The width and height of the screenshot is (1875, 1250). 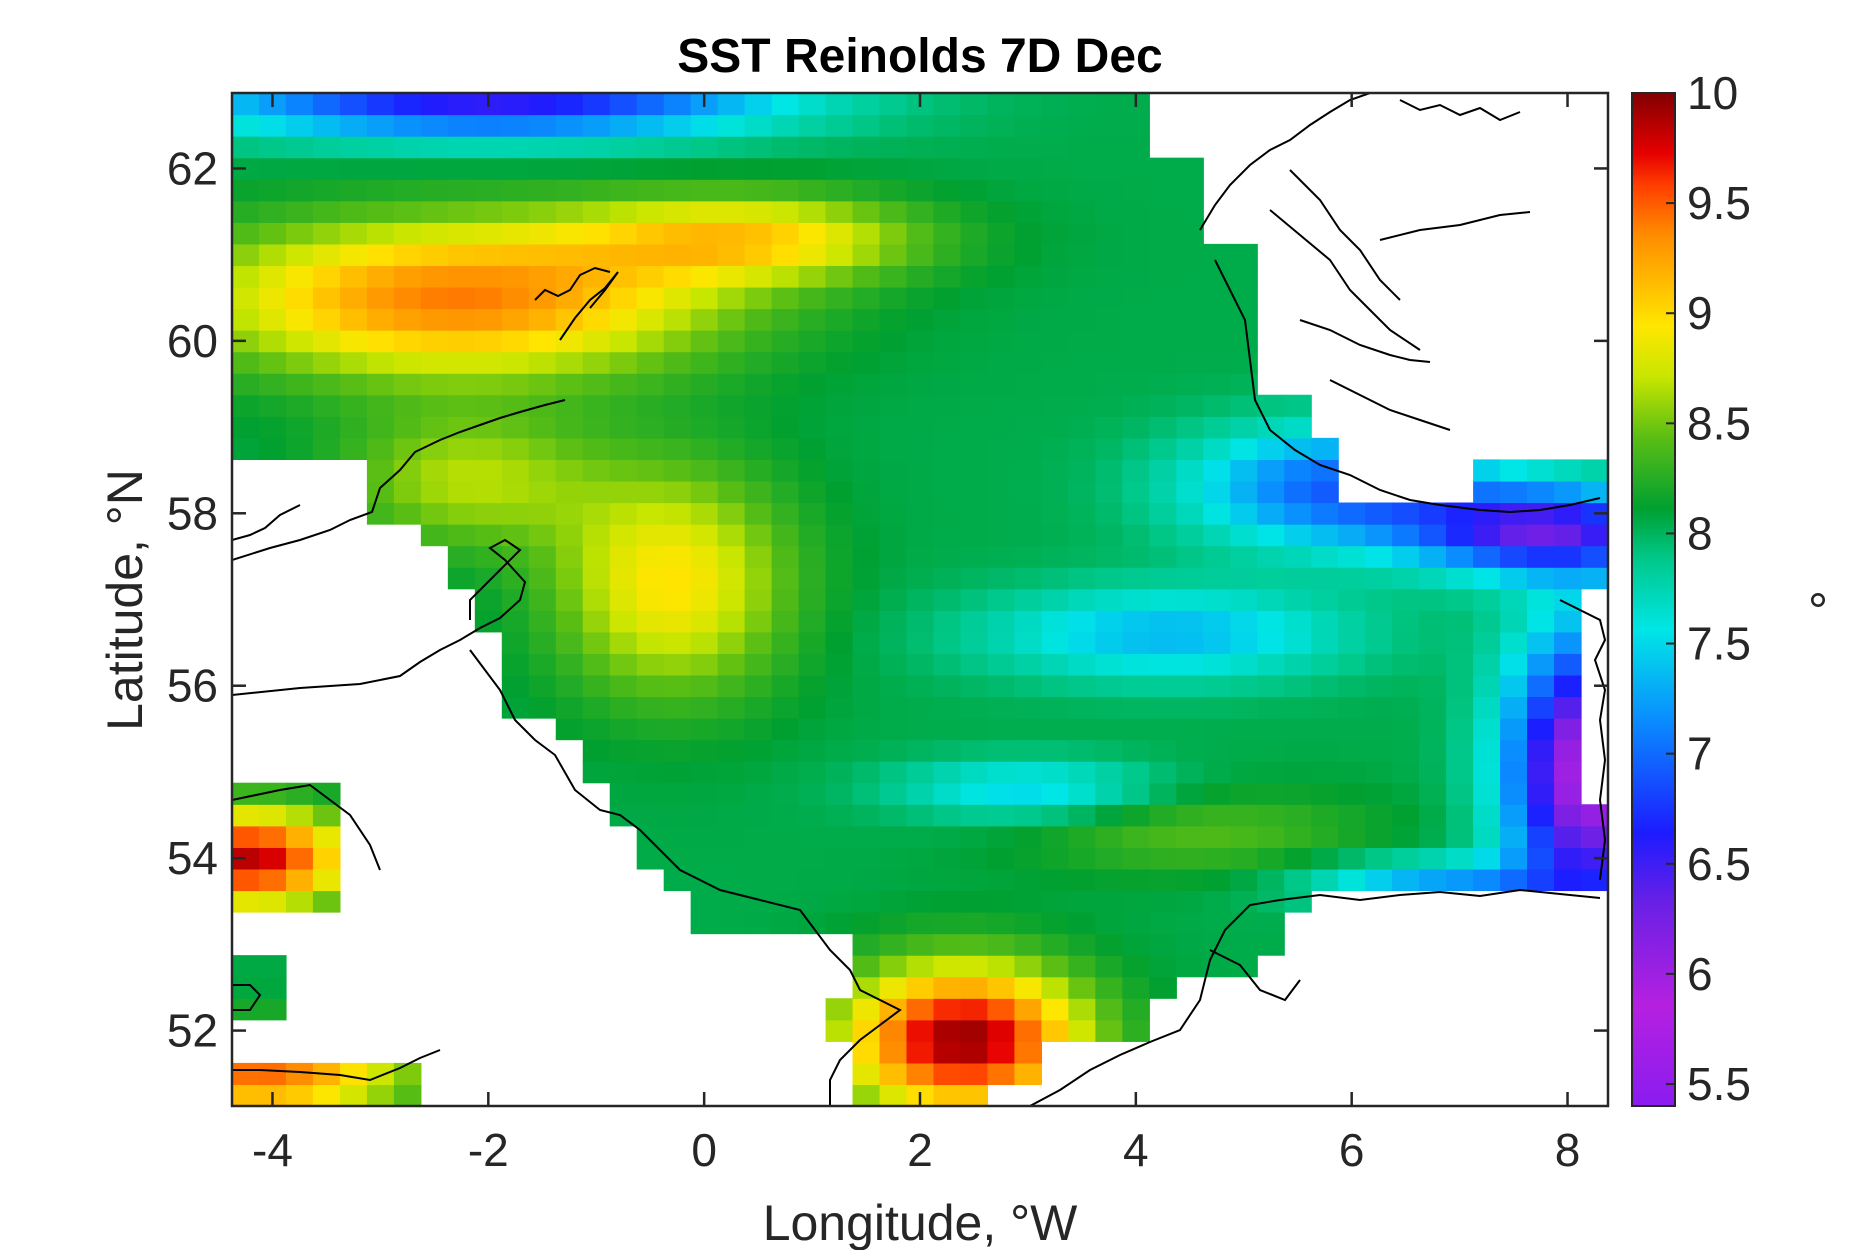 I want to click on x-axis-label: Longitude, °W, so click(x=920, y=1222).